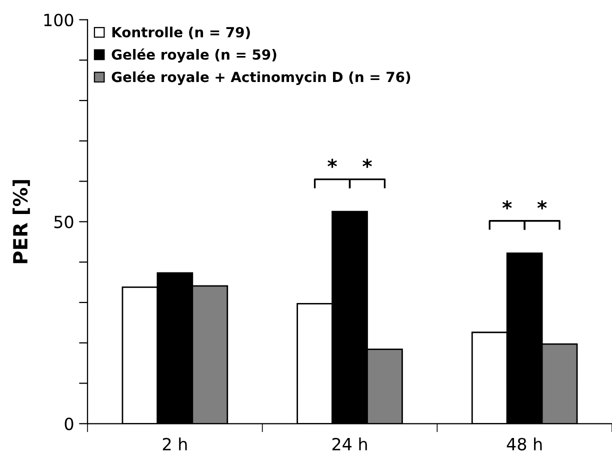 The height and width of the screenshot is (459, 612). What do you see at coordinates (181, 33) in the screenshot?
I see `legend-label: Kontrolle (n = 79)` at bounding box center [181, 33].